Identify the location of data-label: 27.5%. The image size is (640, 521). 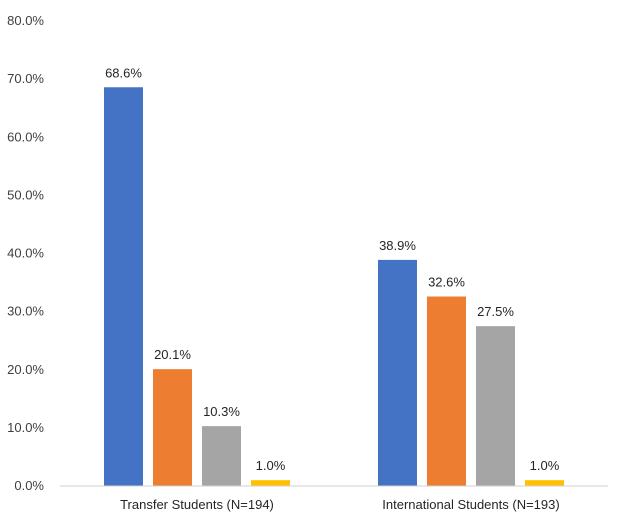
(495, 311).